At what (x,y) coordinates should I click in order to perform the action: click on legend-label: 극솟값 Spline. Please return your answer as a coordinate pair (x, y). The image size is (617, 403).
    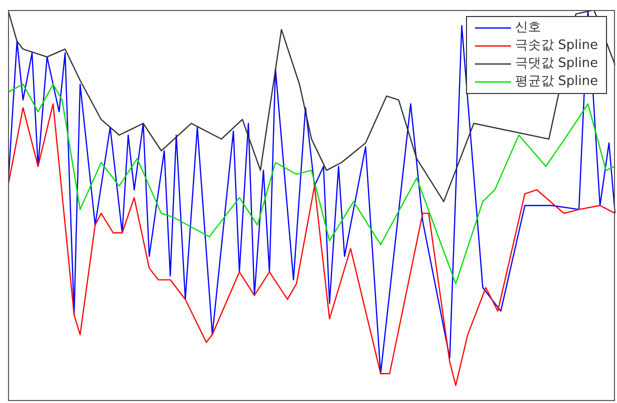
    Looking at the image, I should click on (556, 46).